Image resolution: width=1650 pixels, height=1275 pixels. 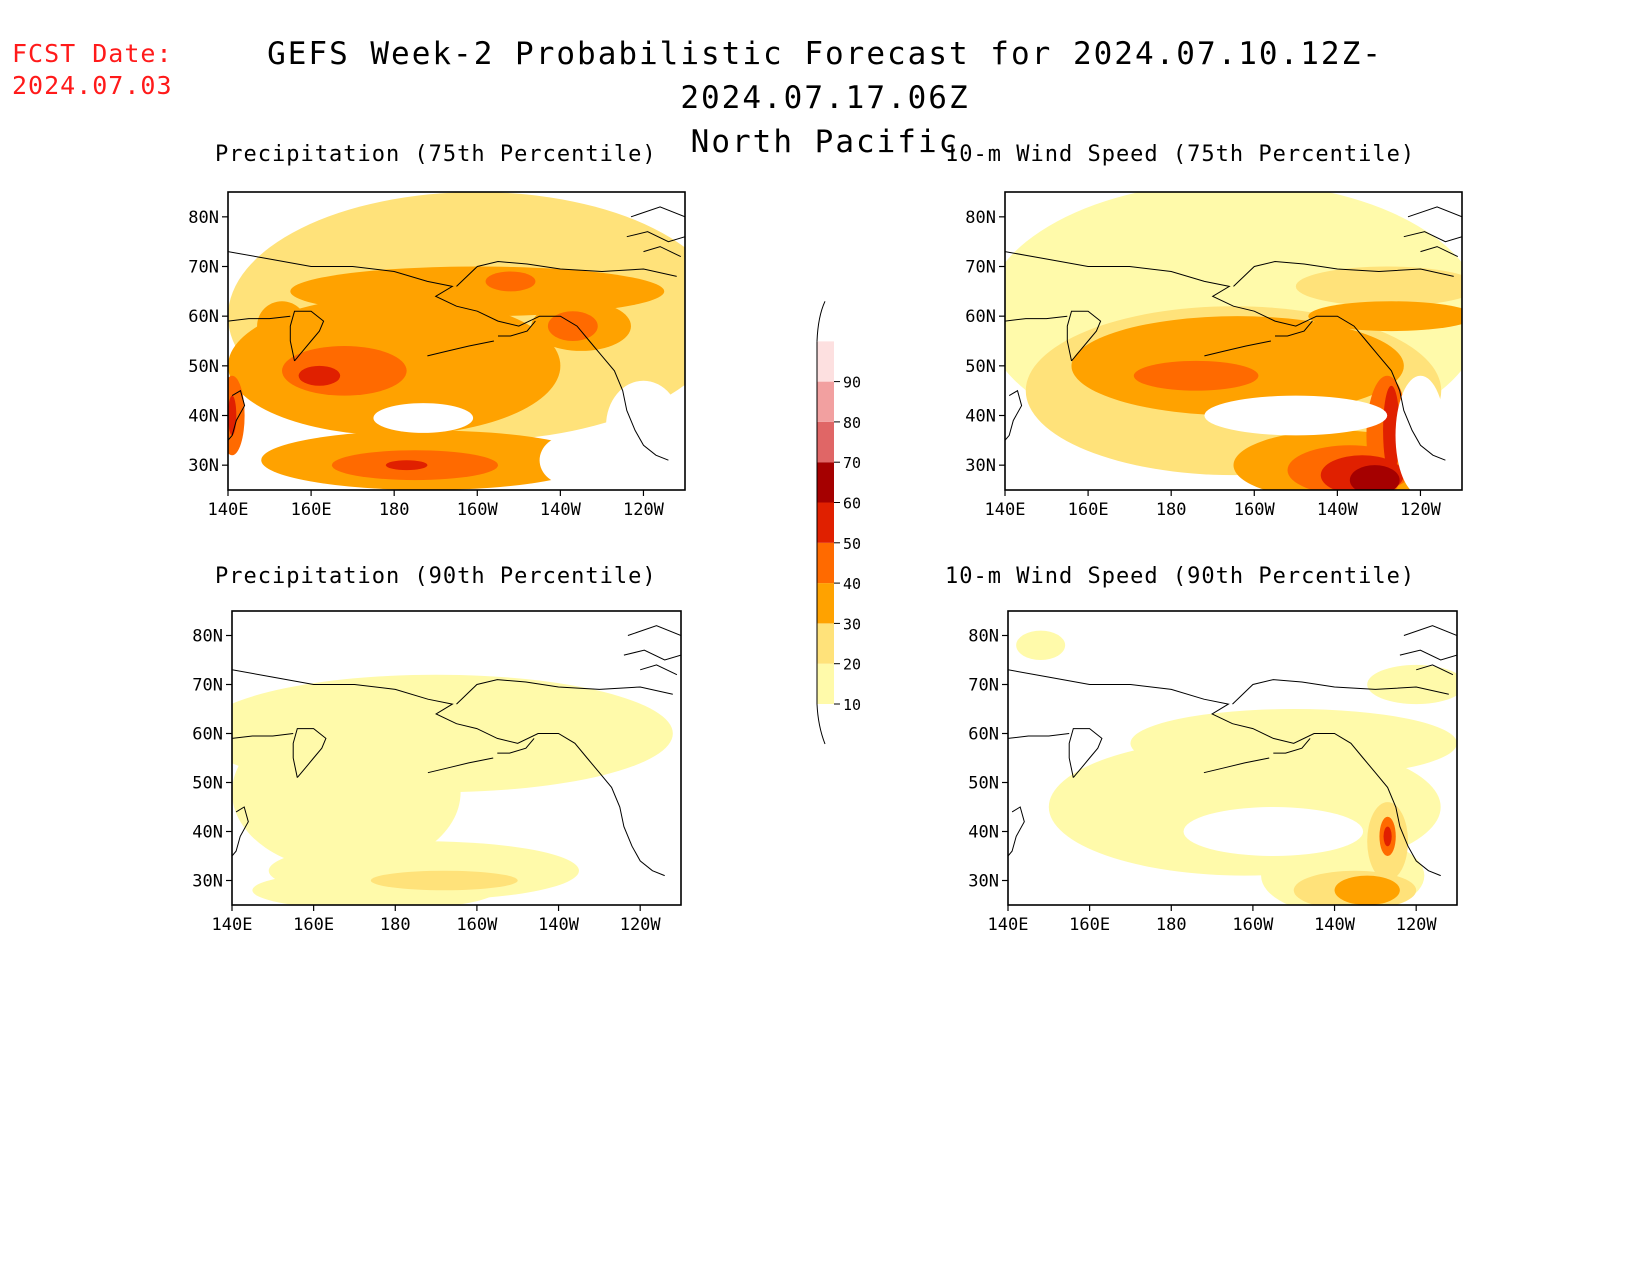 I want to click on colorbar-label: 20, so click(x=852, y=665).